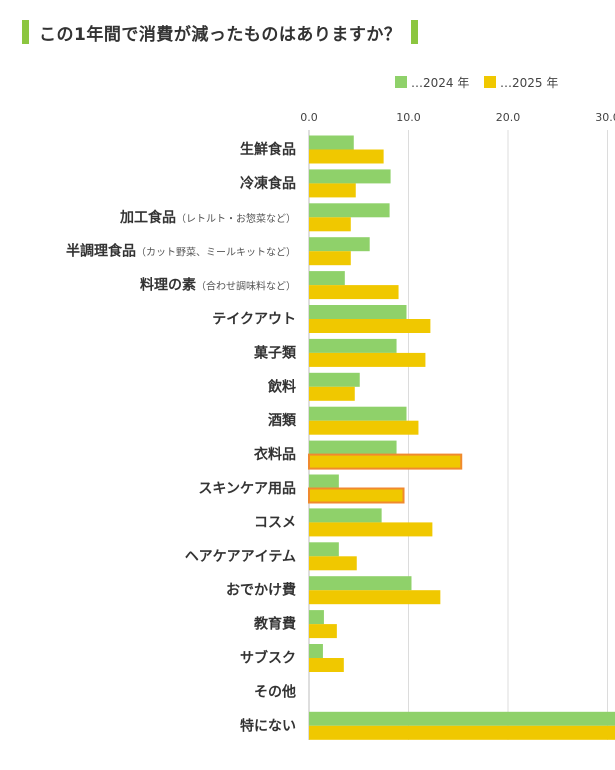 The width and height of the screenshot is (615, 770). Describe the element at coordinates (168, 285) in the screenshot. I see `category-main-label: 料理の素` at that location.